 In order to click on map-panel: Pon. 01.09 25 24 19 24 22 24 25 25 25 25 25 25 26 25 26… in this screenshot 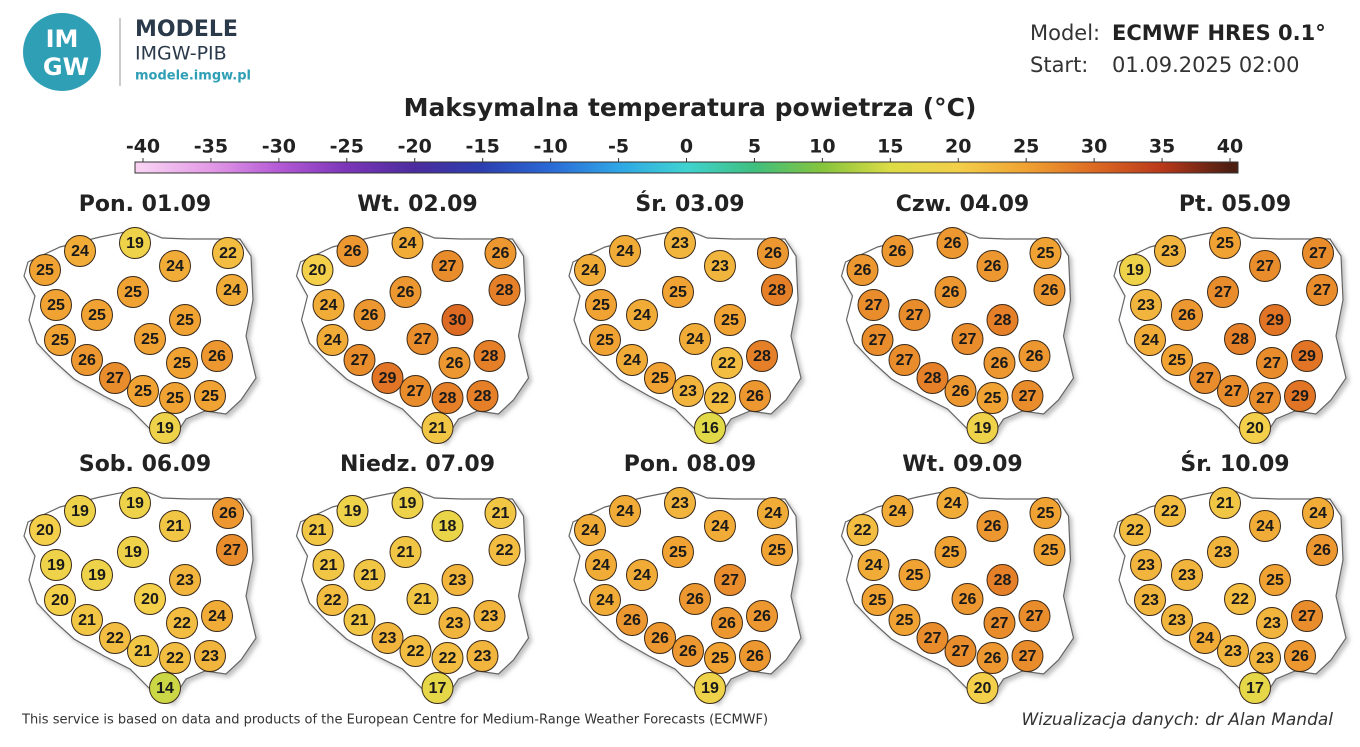, I will do `click(140, 318)`.